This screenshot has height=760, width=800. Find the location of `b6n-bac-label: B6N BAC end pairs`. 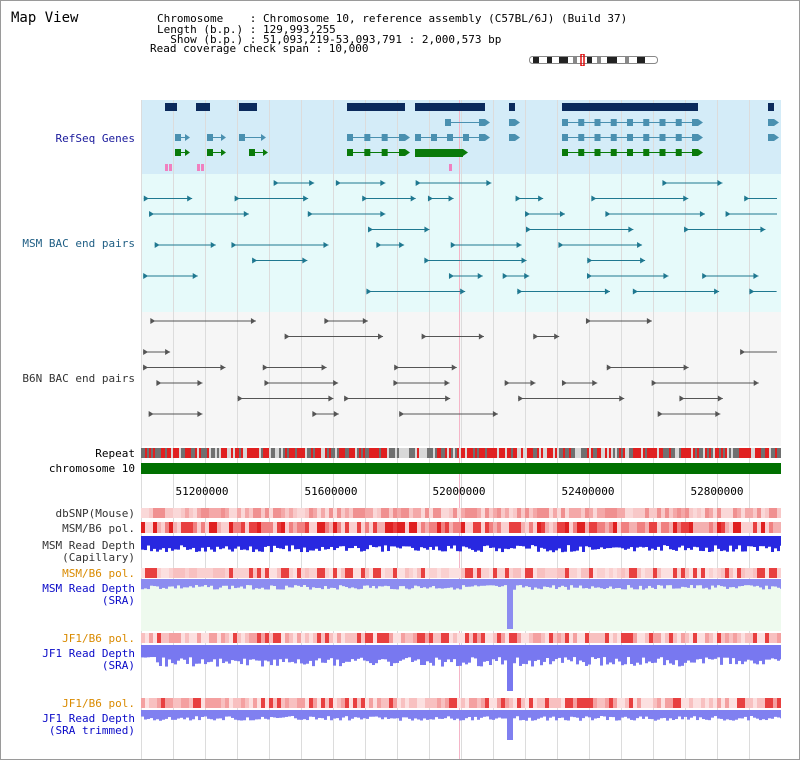

b6n-bac-label: B6N BAC end pairs is located at coordinates (78, 378).